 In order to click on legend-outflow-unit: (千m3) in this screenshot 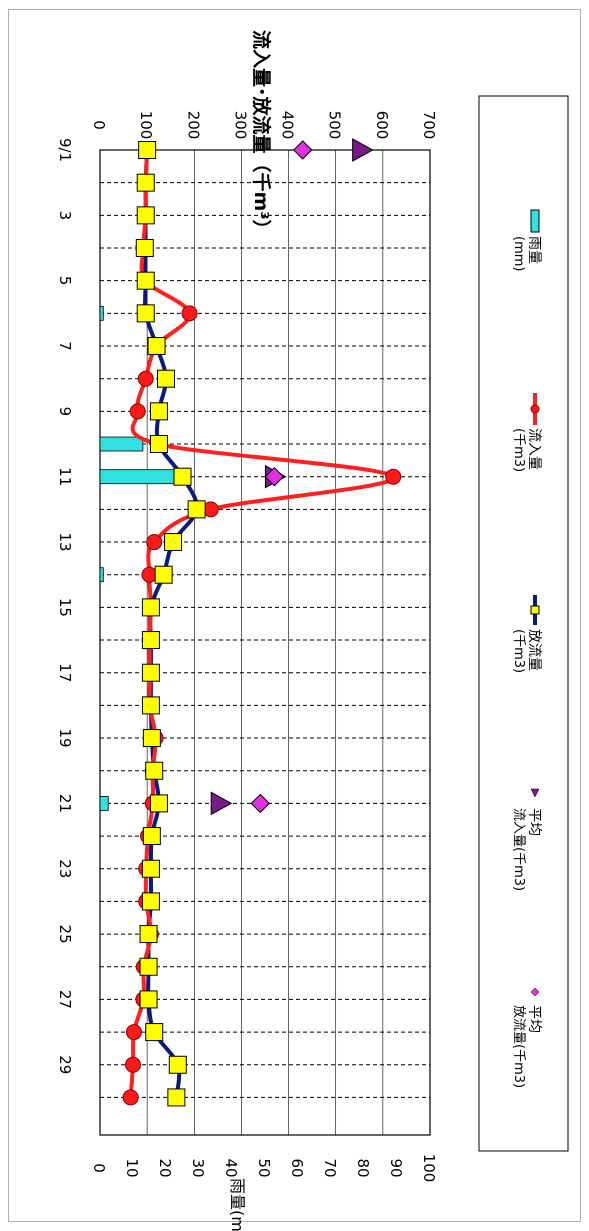, I will do `click(518, 651)`.